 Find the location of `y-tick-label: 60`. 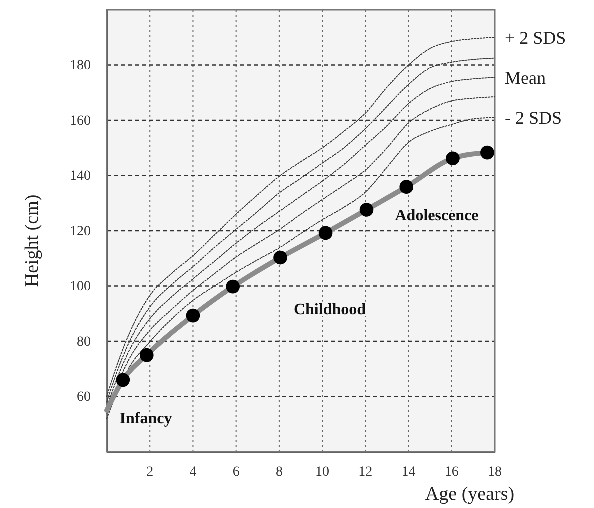

y-tick-label: 60 is located at coordinates (84, 398).